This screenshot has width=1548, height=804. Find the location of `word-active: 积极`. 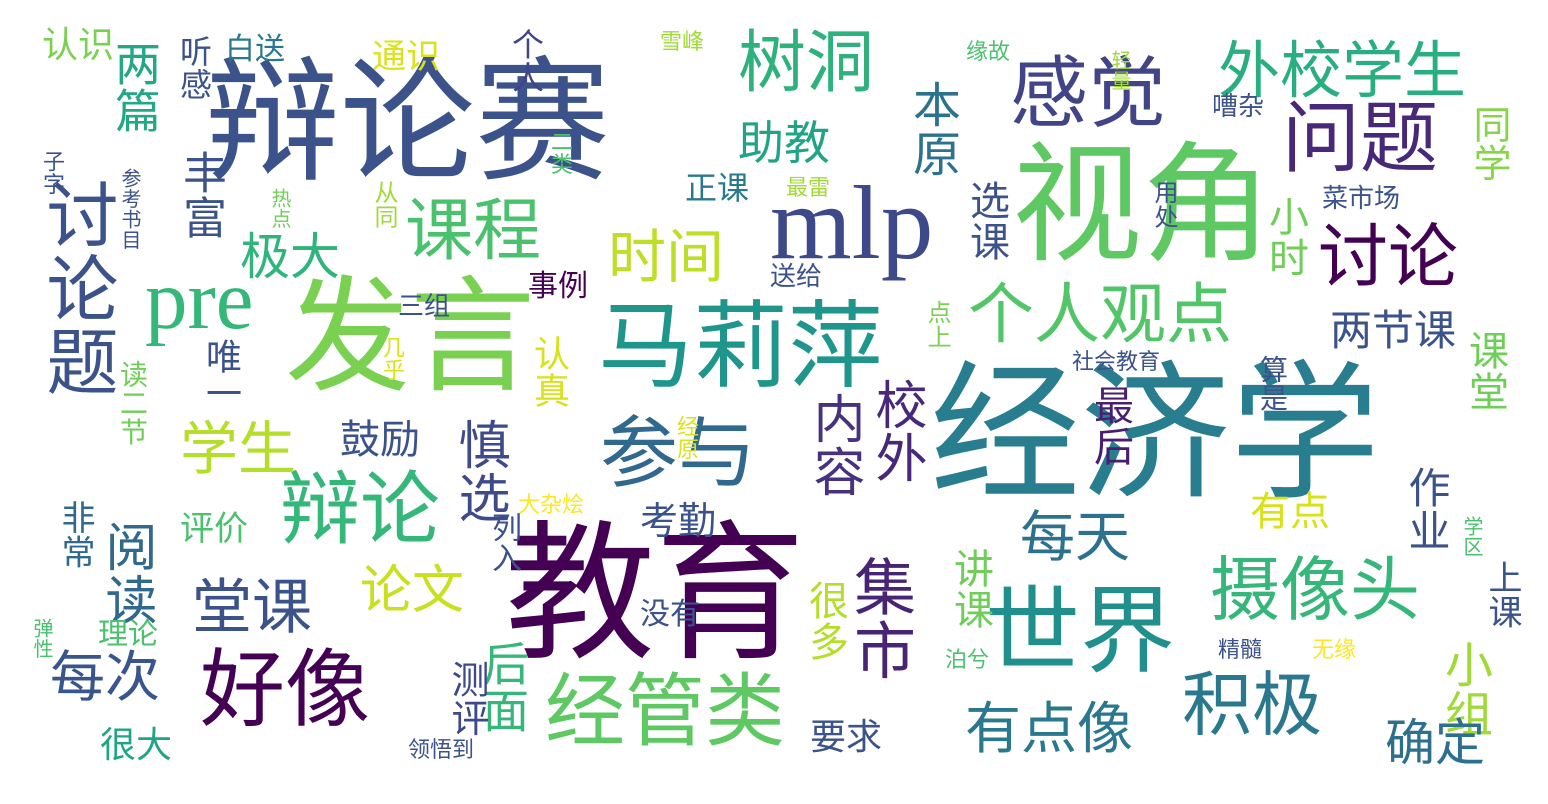

word-active: 积极 is located at coordinates (1252, 705).